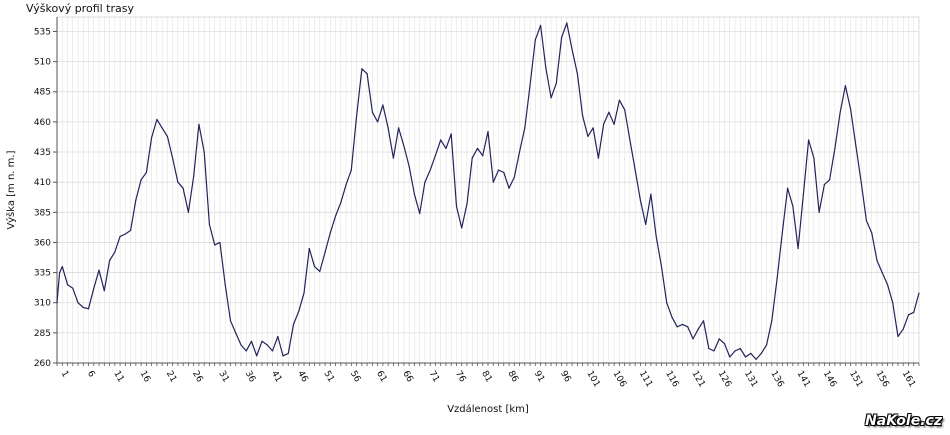 The height and width of the screenshot is (435, 950). I want to click on y-tick-label: 410, so click(42, 183).